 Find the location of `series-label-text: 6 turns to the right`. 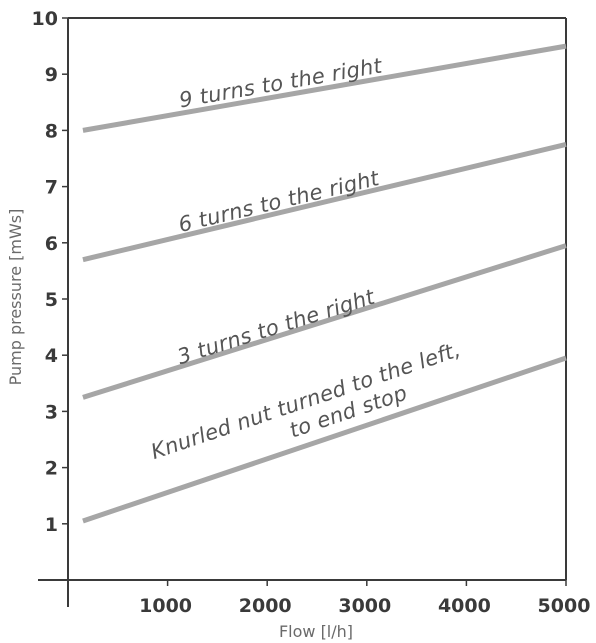

series-label-text: 6 turns to the right is located at coordinates (279, 201).